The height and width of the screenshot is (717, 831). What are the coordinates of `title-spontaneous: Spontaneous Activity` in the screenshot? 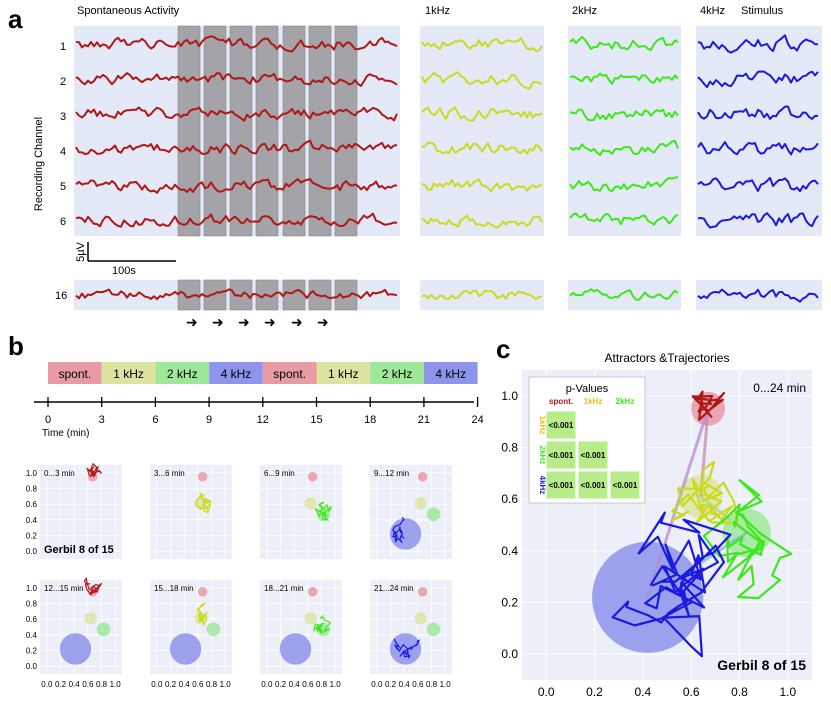 It's located at (128, 11).